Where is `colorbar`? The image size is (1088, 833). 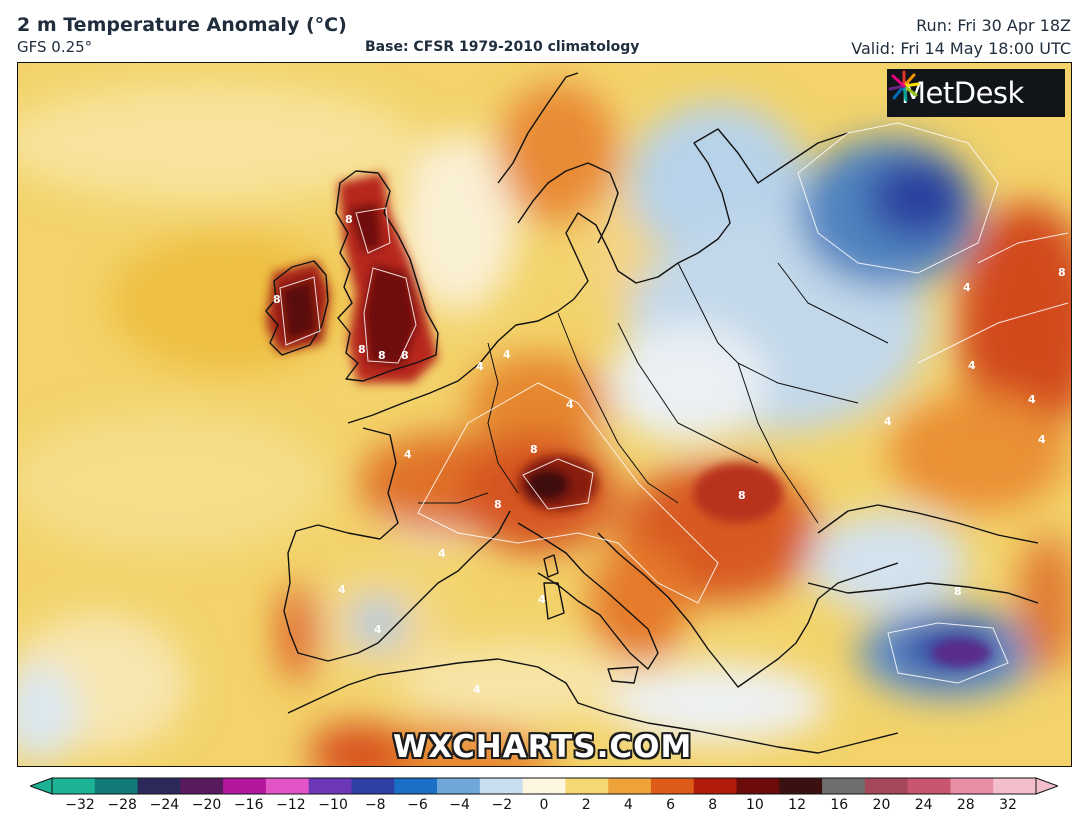
colorbar is located at coordinates (544, 786).